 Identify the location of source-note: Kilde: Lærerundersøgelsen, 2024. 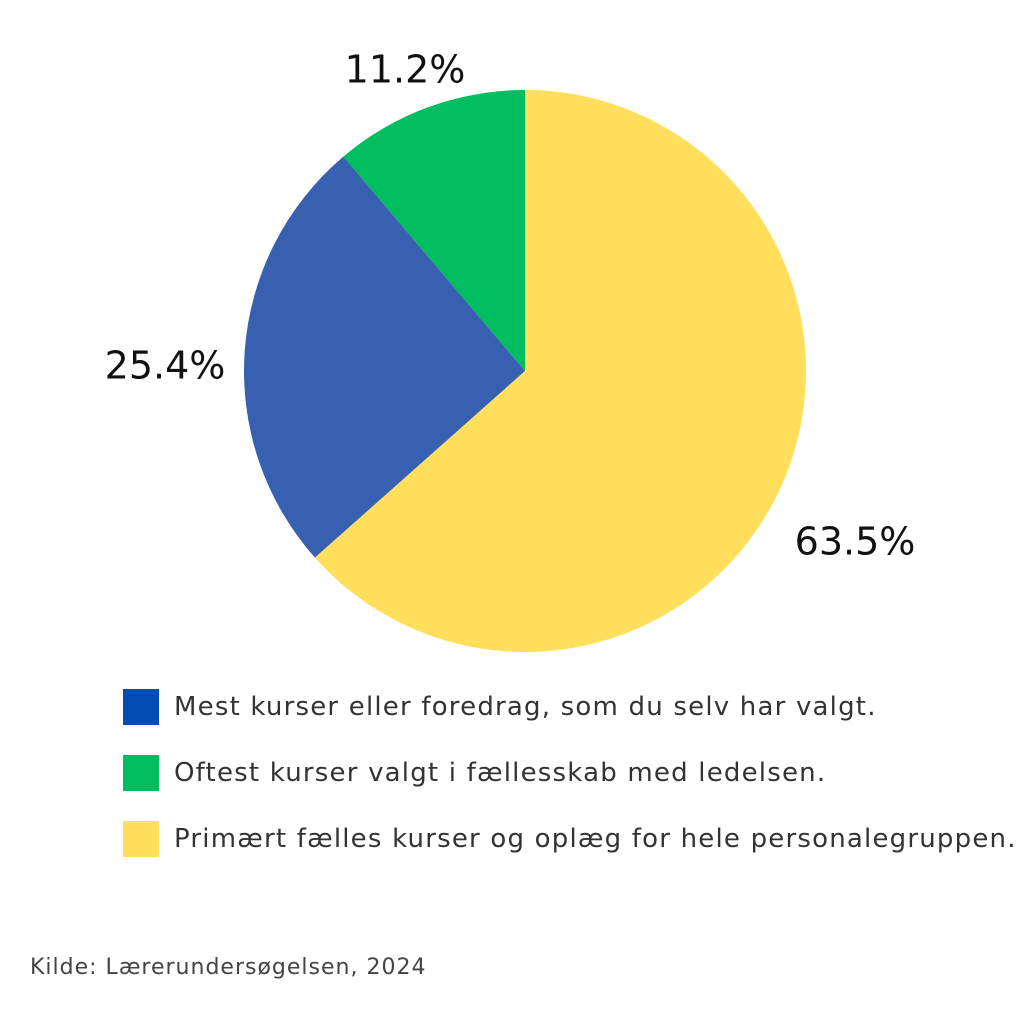
(228, 967).